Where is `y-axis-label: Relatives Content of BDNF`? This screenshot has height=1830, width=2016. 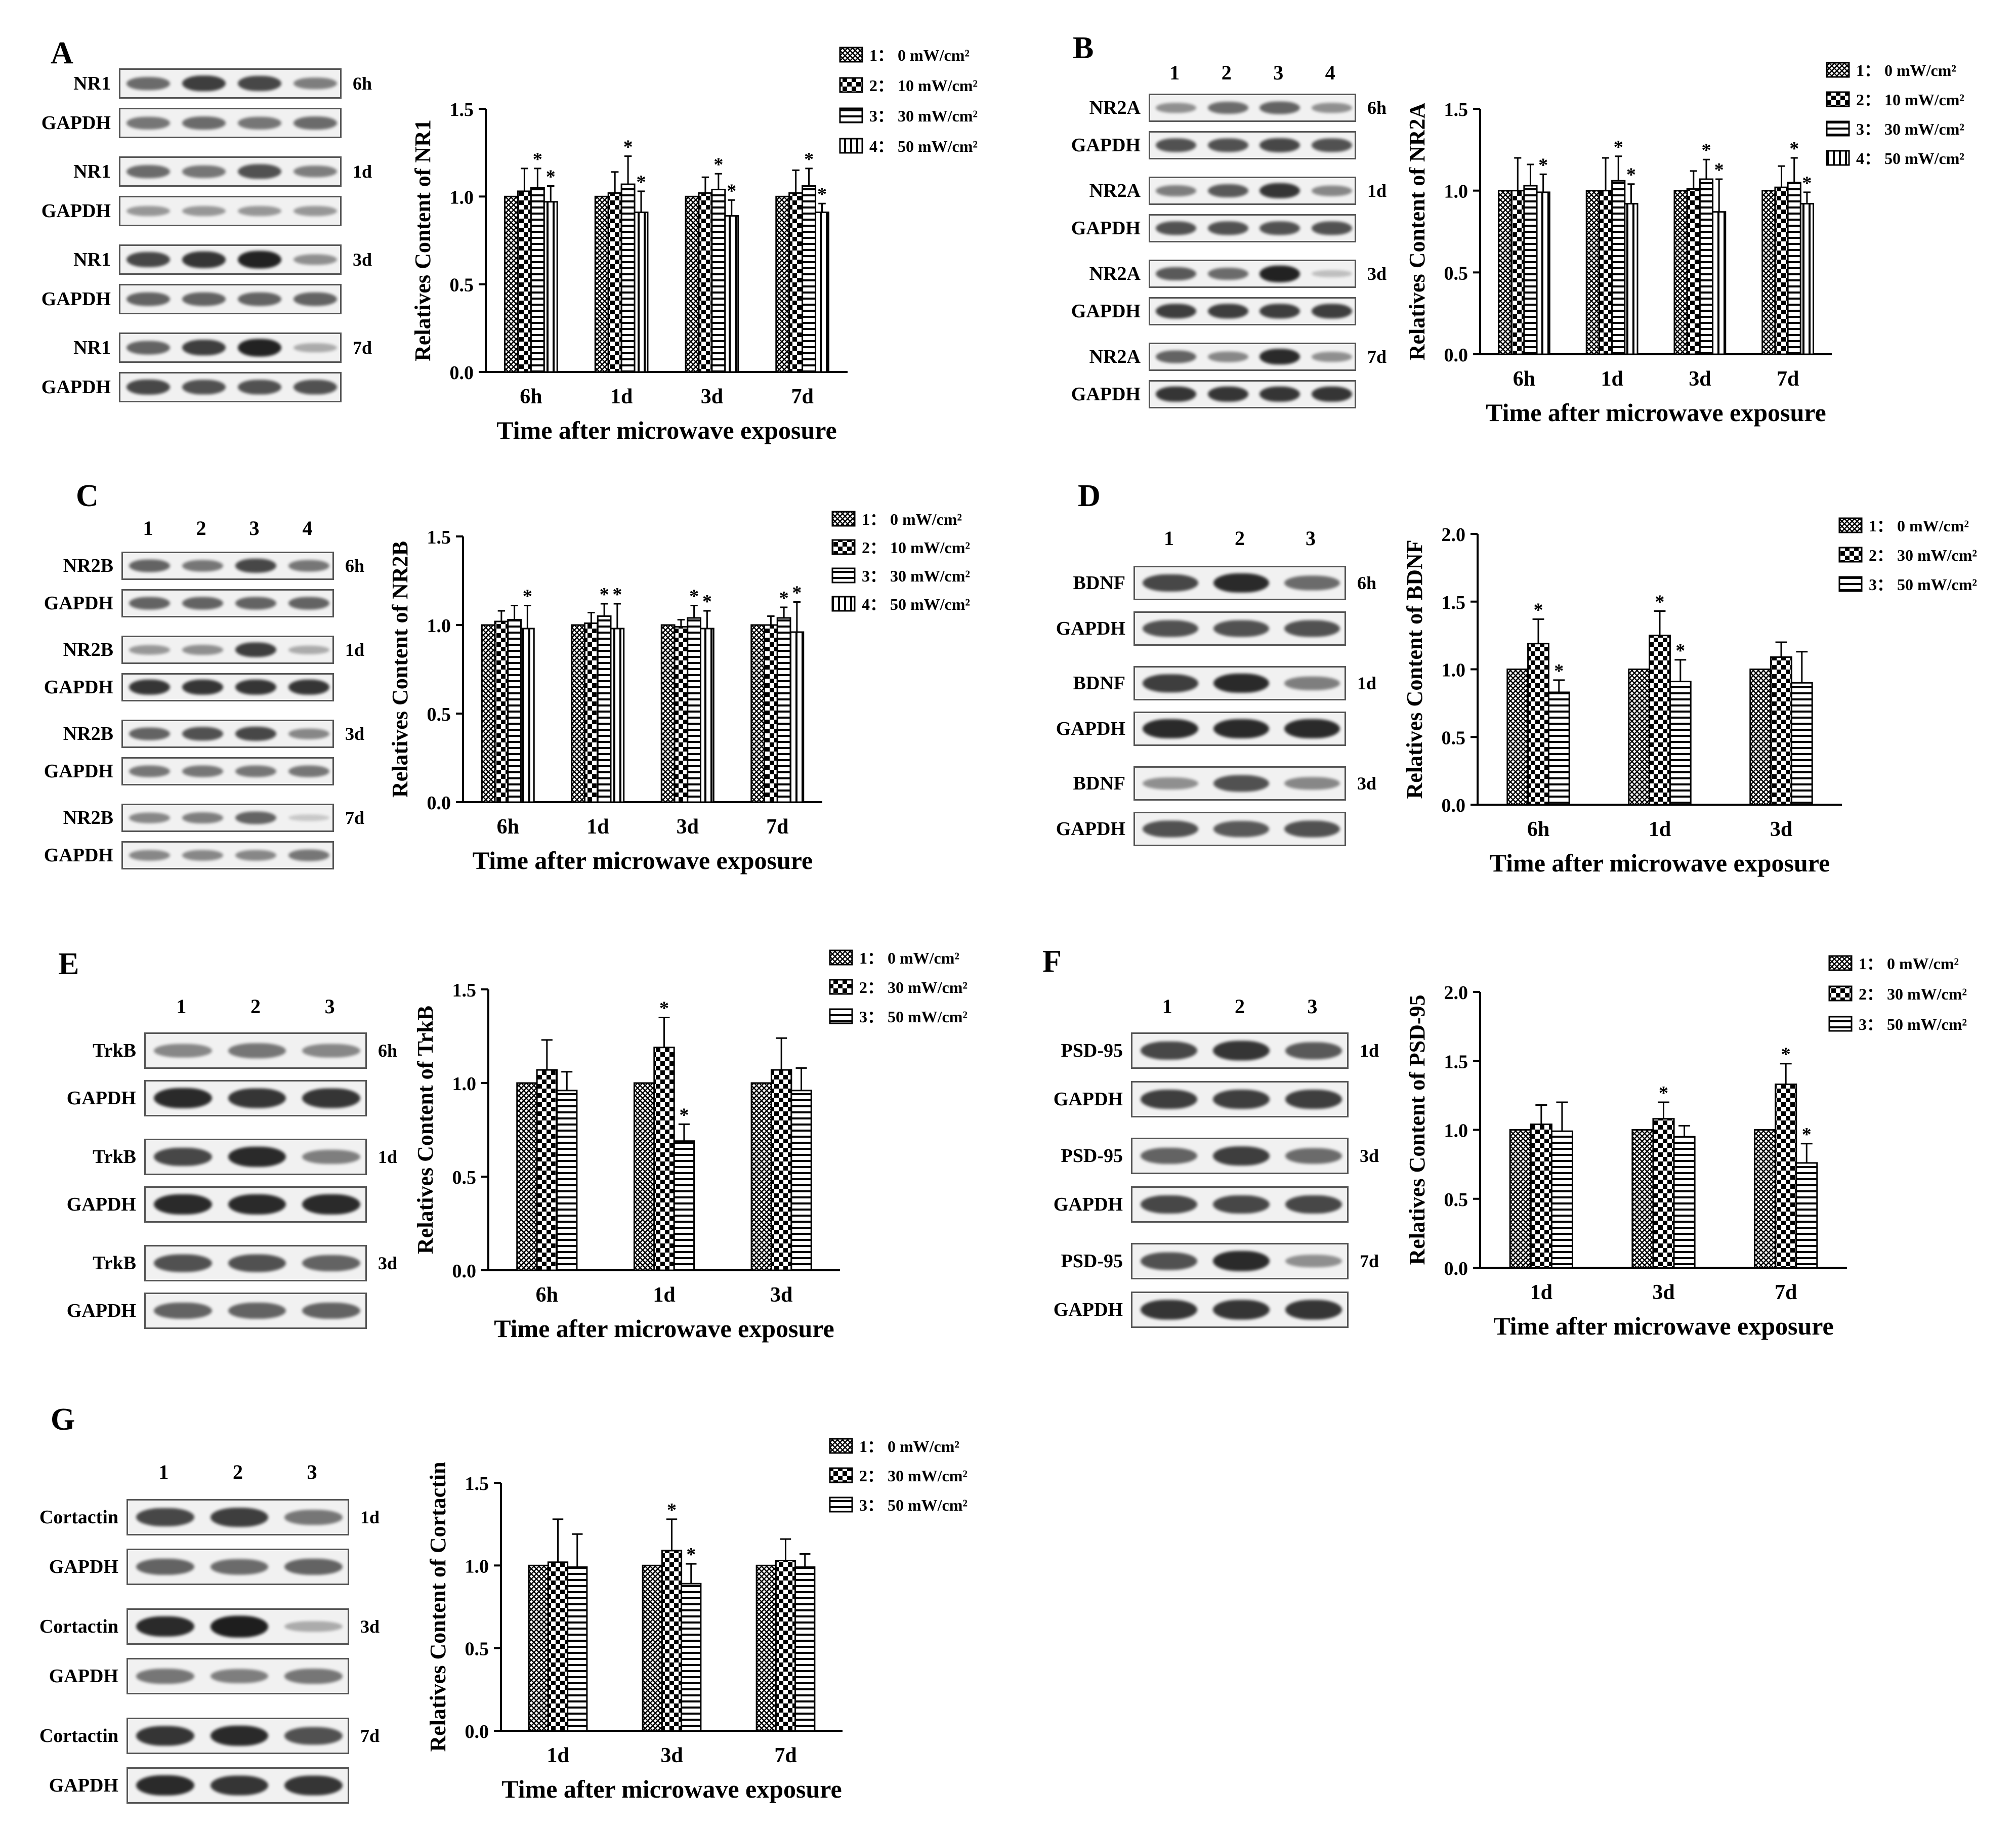 y-axis-label: Relatives Content of BDNF is located at coordinates (1414, 669).